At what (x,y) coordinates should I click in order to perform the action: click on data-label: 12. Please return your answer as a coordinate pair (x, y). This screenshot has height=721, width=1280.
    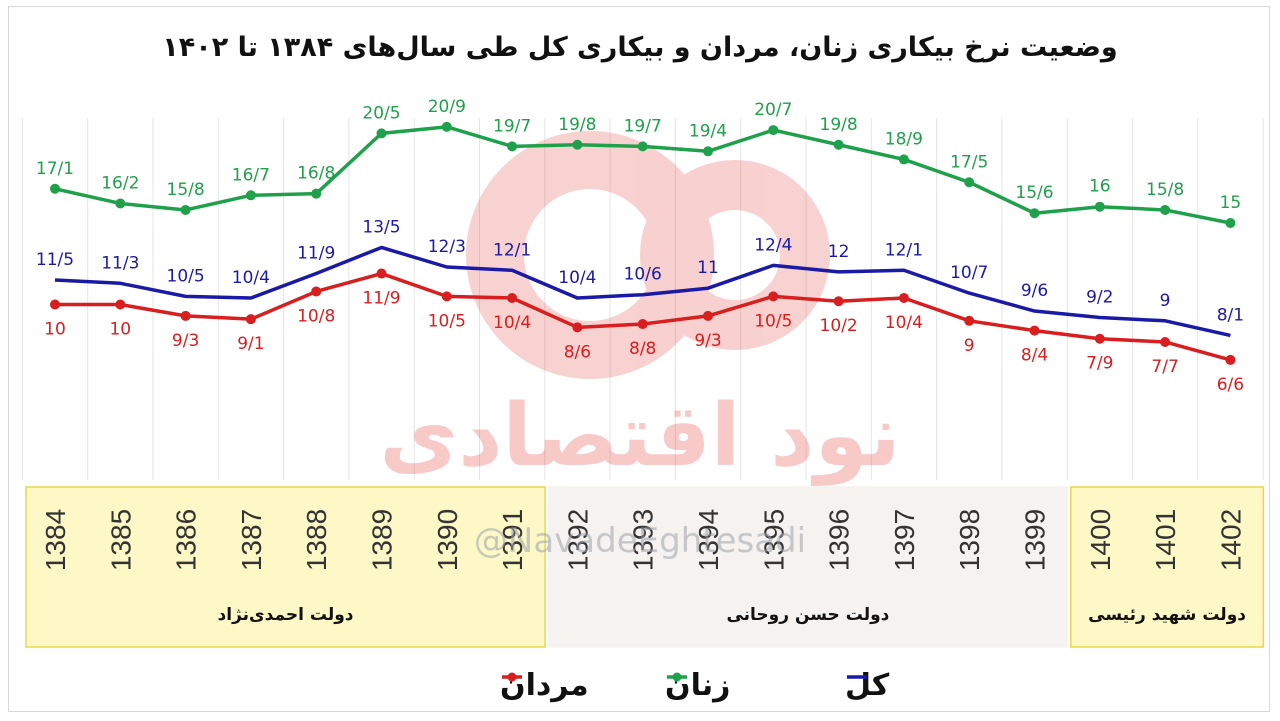
    Looking at the image, I should click on (839, 252).